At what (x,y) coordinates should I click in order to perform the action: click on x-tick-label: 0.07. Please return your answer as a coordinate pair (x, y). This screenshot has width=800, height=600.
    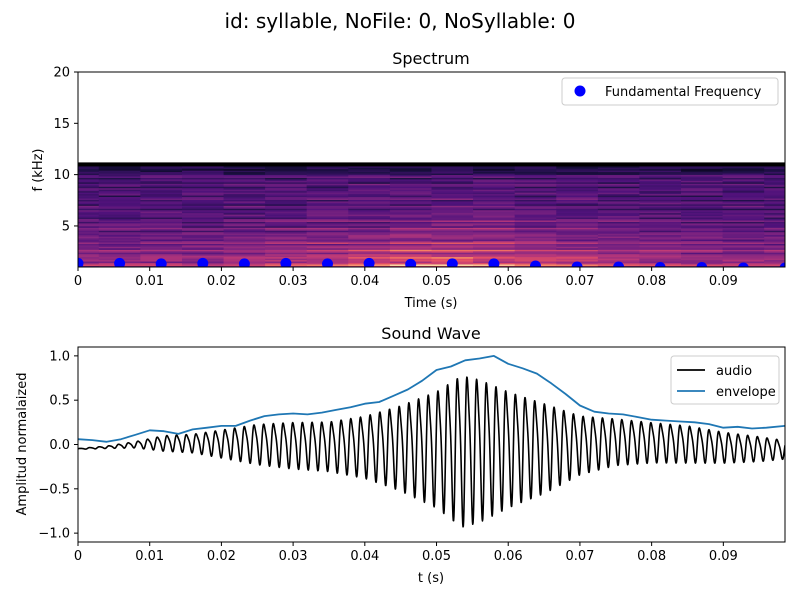
    Looking at the image, I should click on (579, 556).